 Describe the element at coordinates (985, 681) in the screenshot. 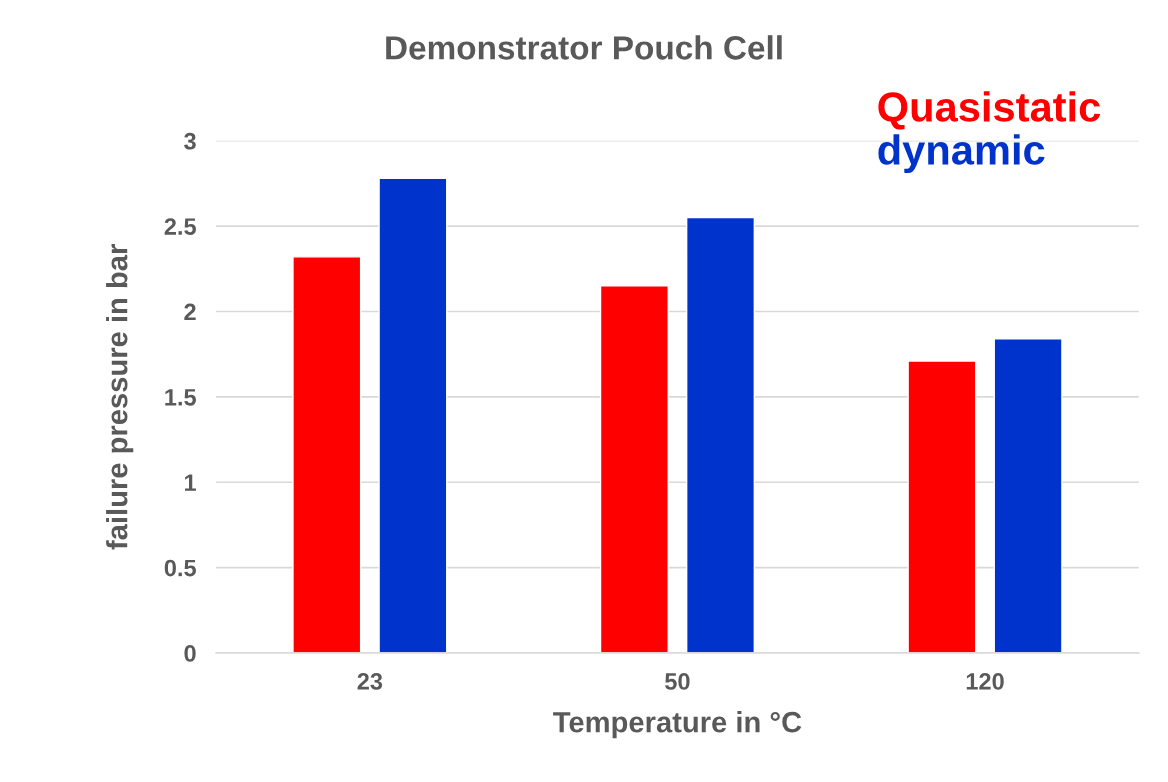

I see `x-tick-label: 120` at that location.